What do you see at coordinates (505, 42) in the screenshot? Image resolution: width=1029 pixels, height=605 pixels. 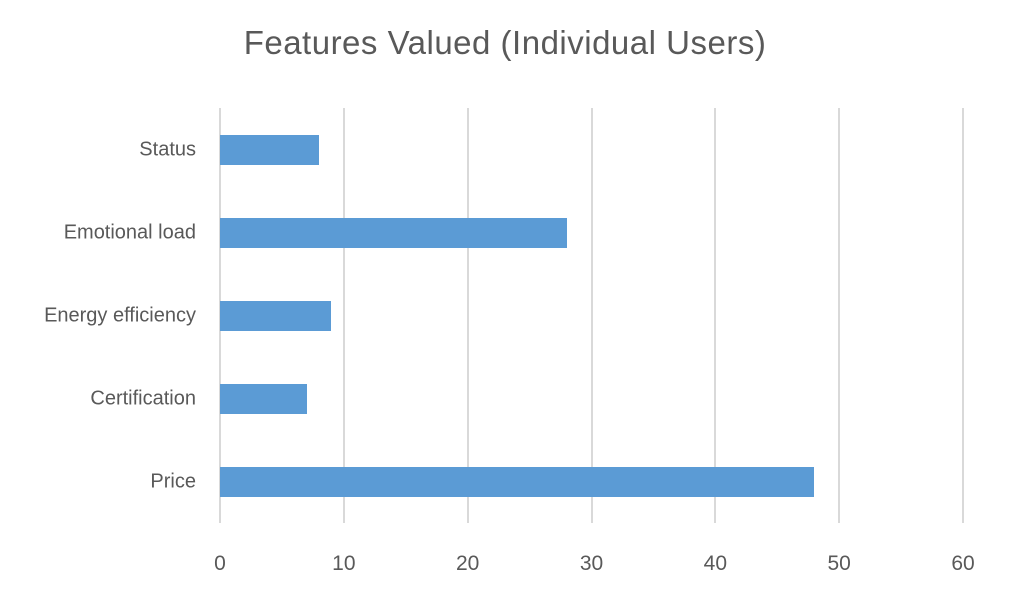 I see `chart-title: Features Valued (Individual Users)` at bounding box center [505, 42].